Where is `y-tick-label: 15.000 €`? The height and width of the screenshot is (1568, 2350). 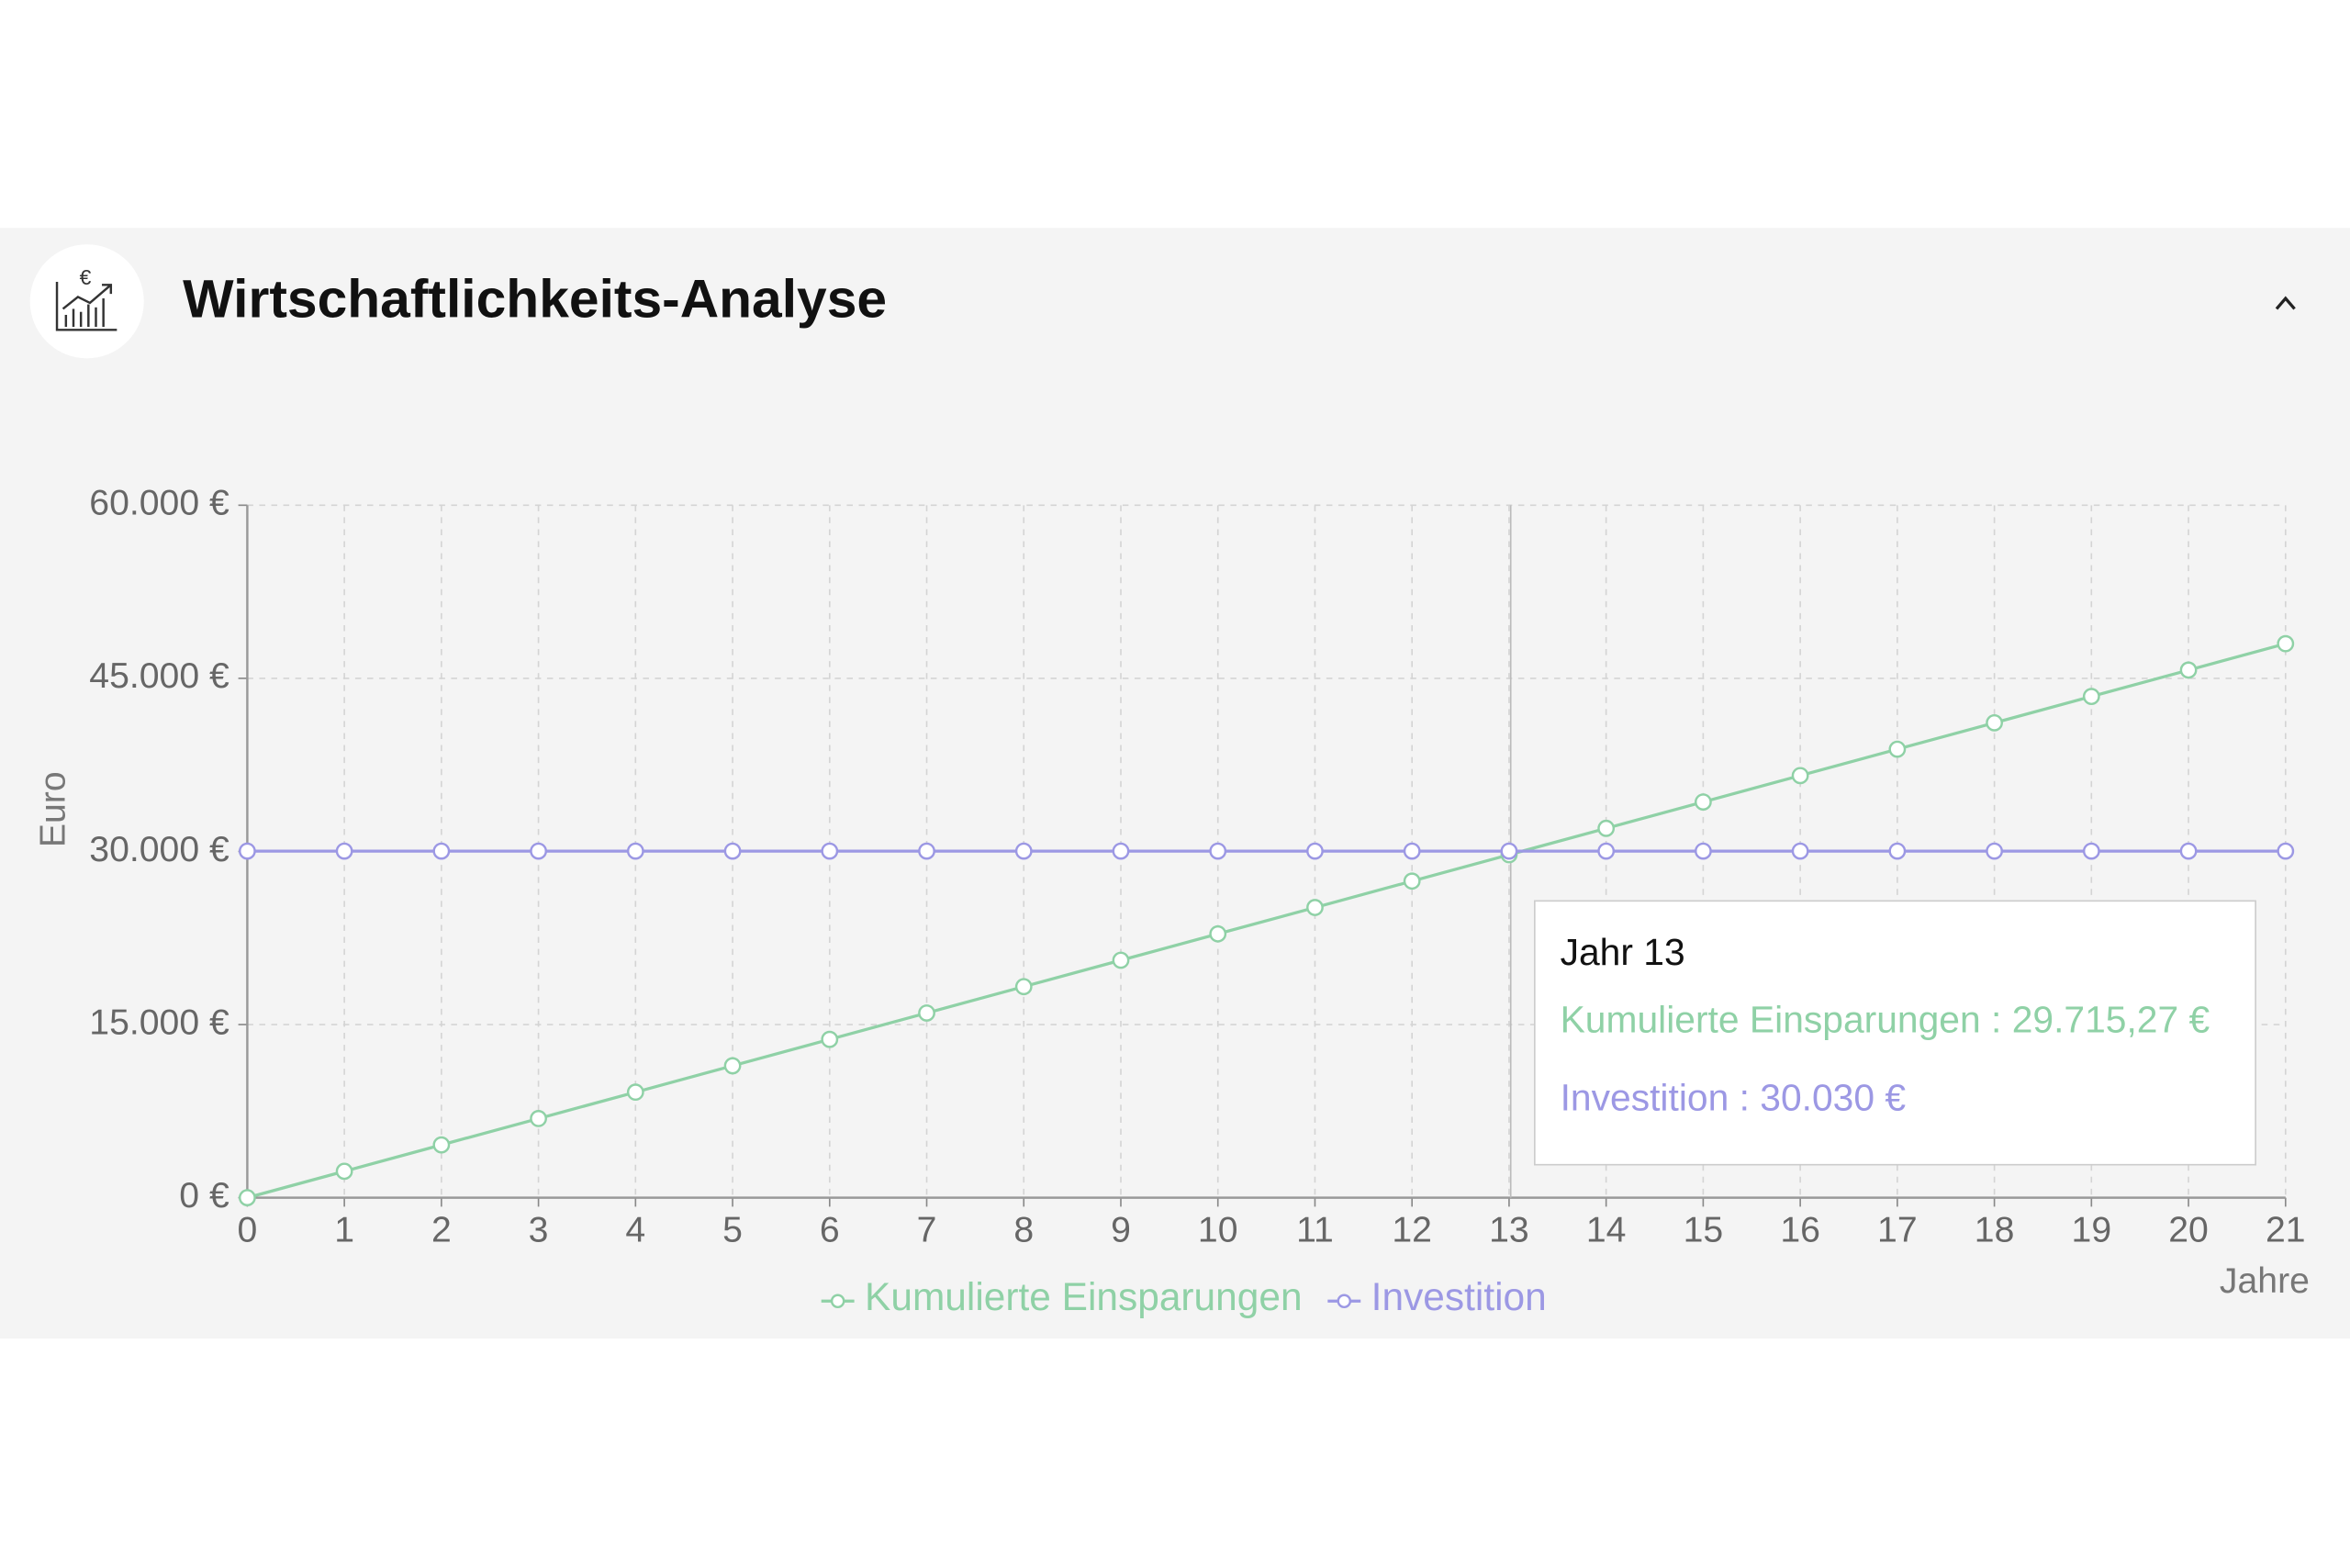 y-tick-label: 15.000 € is located at coordinates (159, 1022).